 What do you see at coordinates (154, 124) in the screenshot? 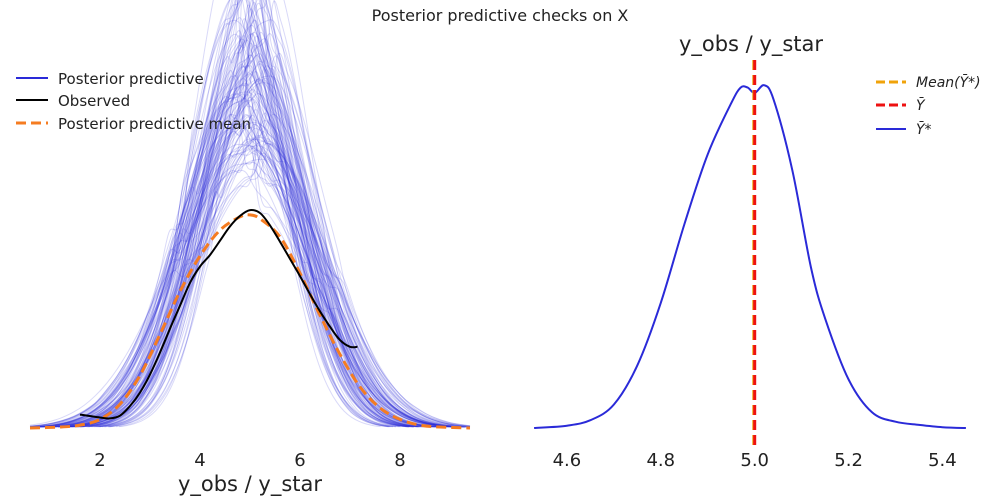
I see `legend-label-posterior-predictive-mean: Posterior predictive mean` at bounding box center [154, 124].